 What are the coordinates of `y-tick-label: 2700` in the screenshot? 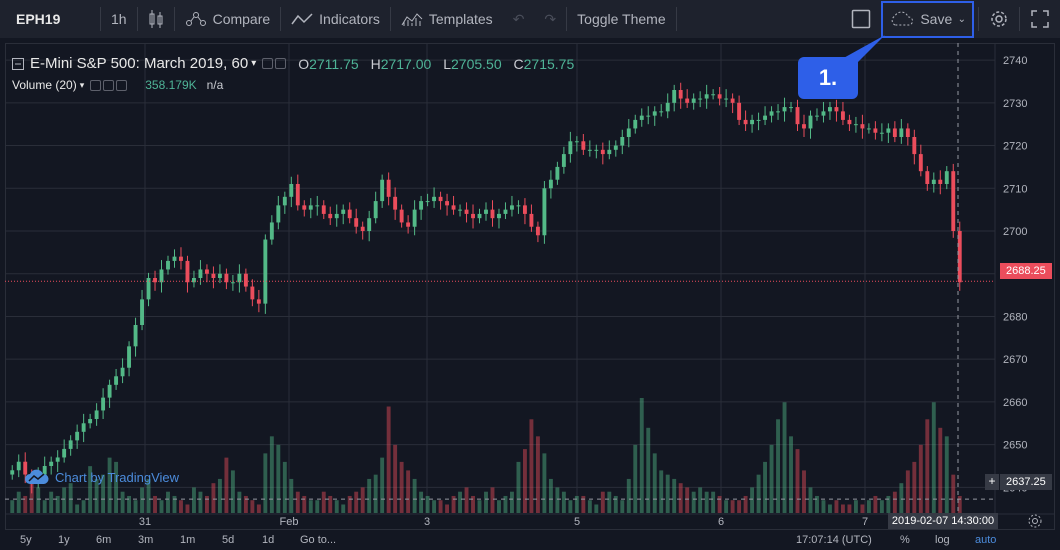 It's located at (1015, 232).